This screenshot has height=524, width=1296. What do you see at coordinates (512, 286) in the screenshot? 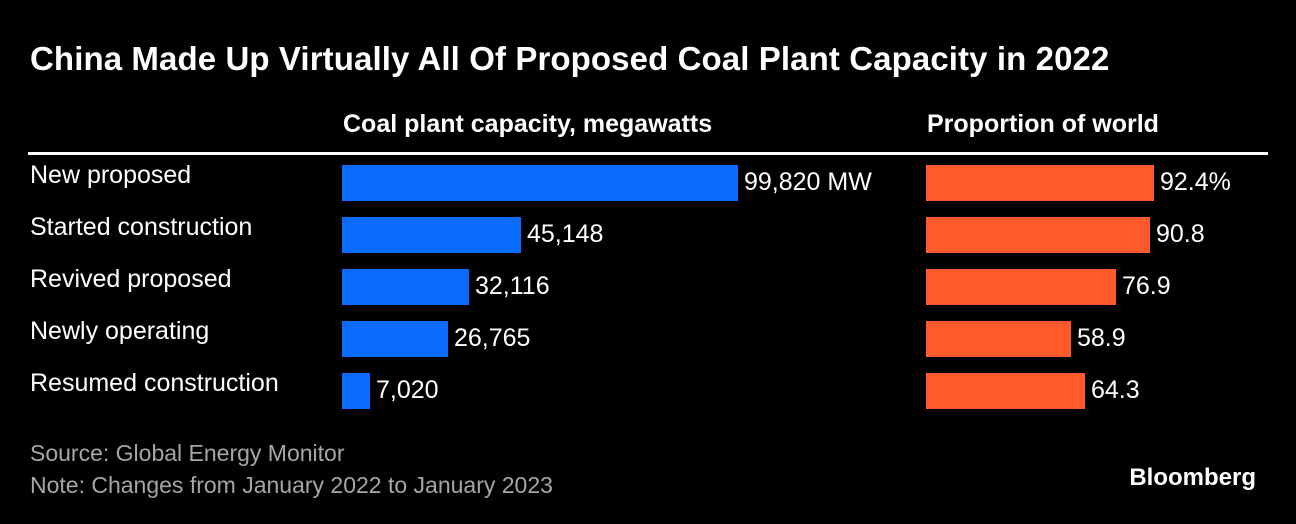
I see `capacity-value-label: 32,116` at bounding box center [512, 286].